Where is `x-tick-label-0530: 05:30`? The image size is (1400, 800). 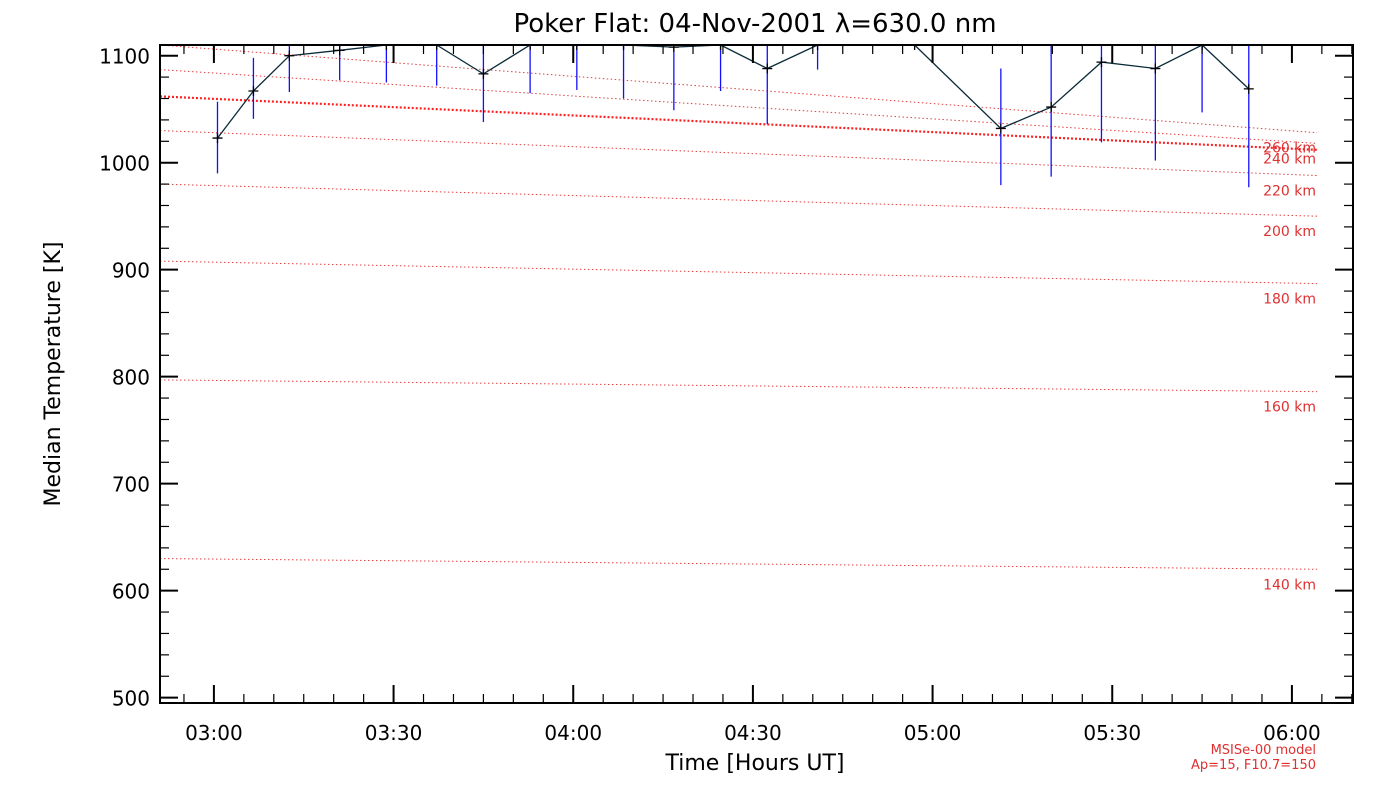 x-tick-label-0530: 05:30 is located at coordinates (1112, 733).